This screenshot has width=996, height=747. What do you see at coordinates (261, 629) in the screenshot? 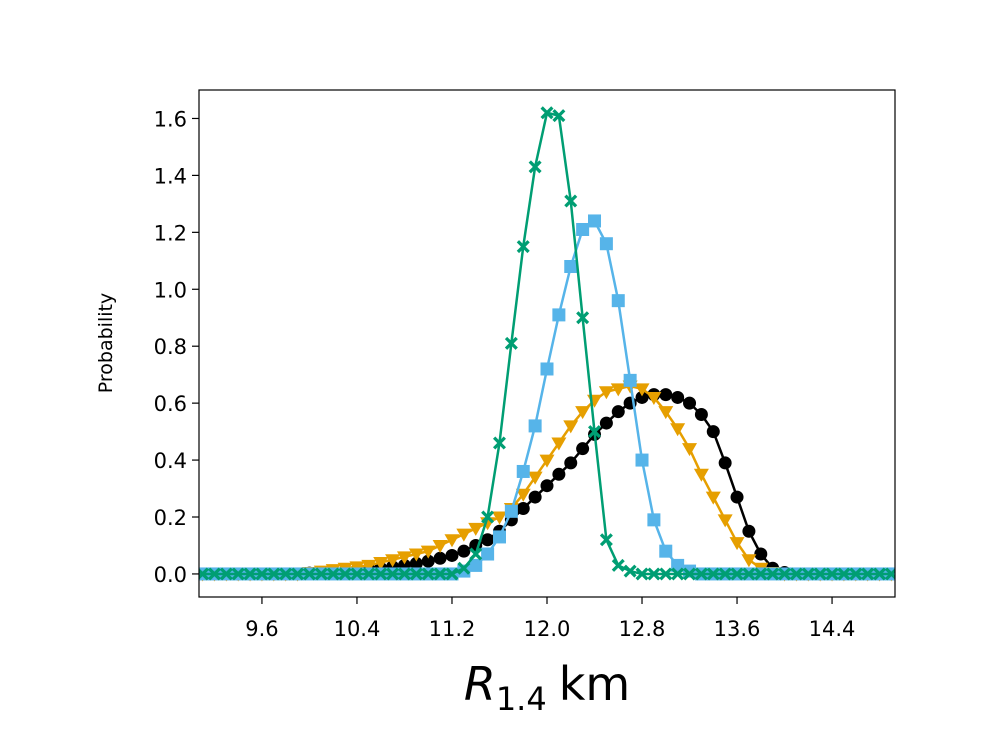
I see `x-tick-label: 9.6` at bounding box center [261, 629].